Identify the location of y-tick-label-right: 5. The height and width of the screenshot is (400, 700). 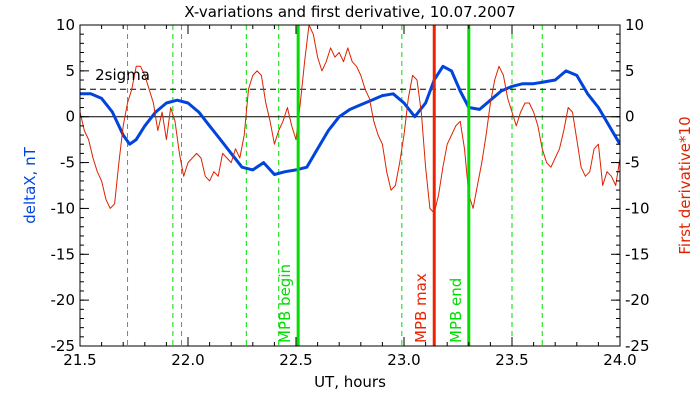
(630, 71).